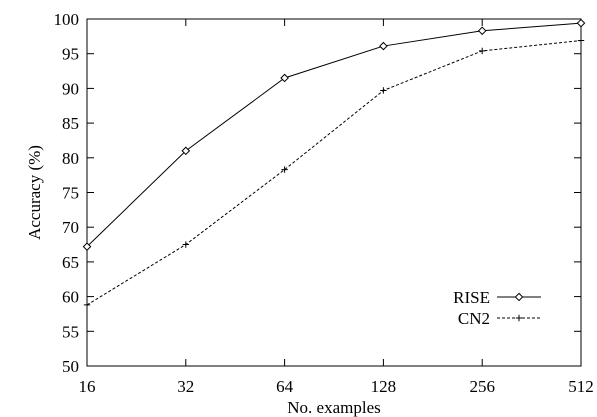 The height and width of the screenshot is (417, 597). Describe the element at coordinates (70, 331) in the screenshot. I see `y-tick-label: 55` at that location.